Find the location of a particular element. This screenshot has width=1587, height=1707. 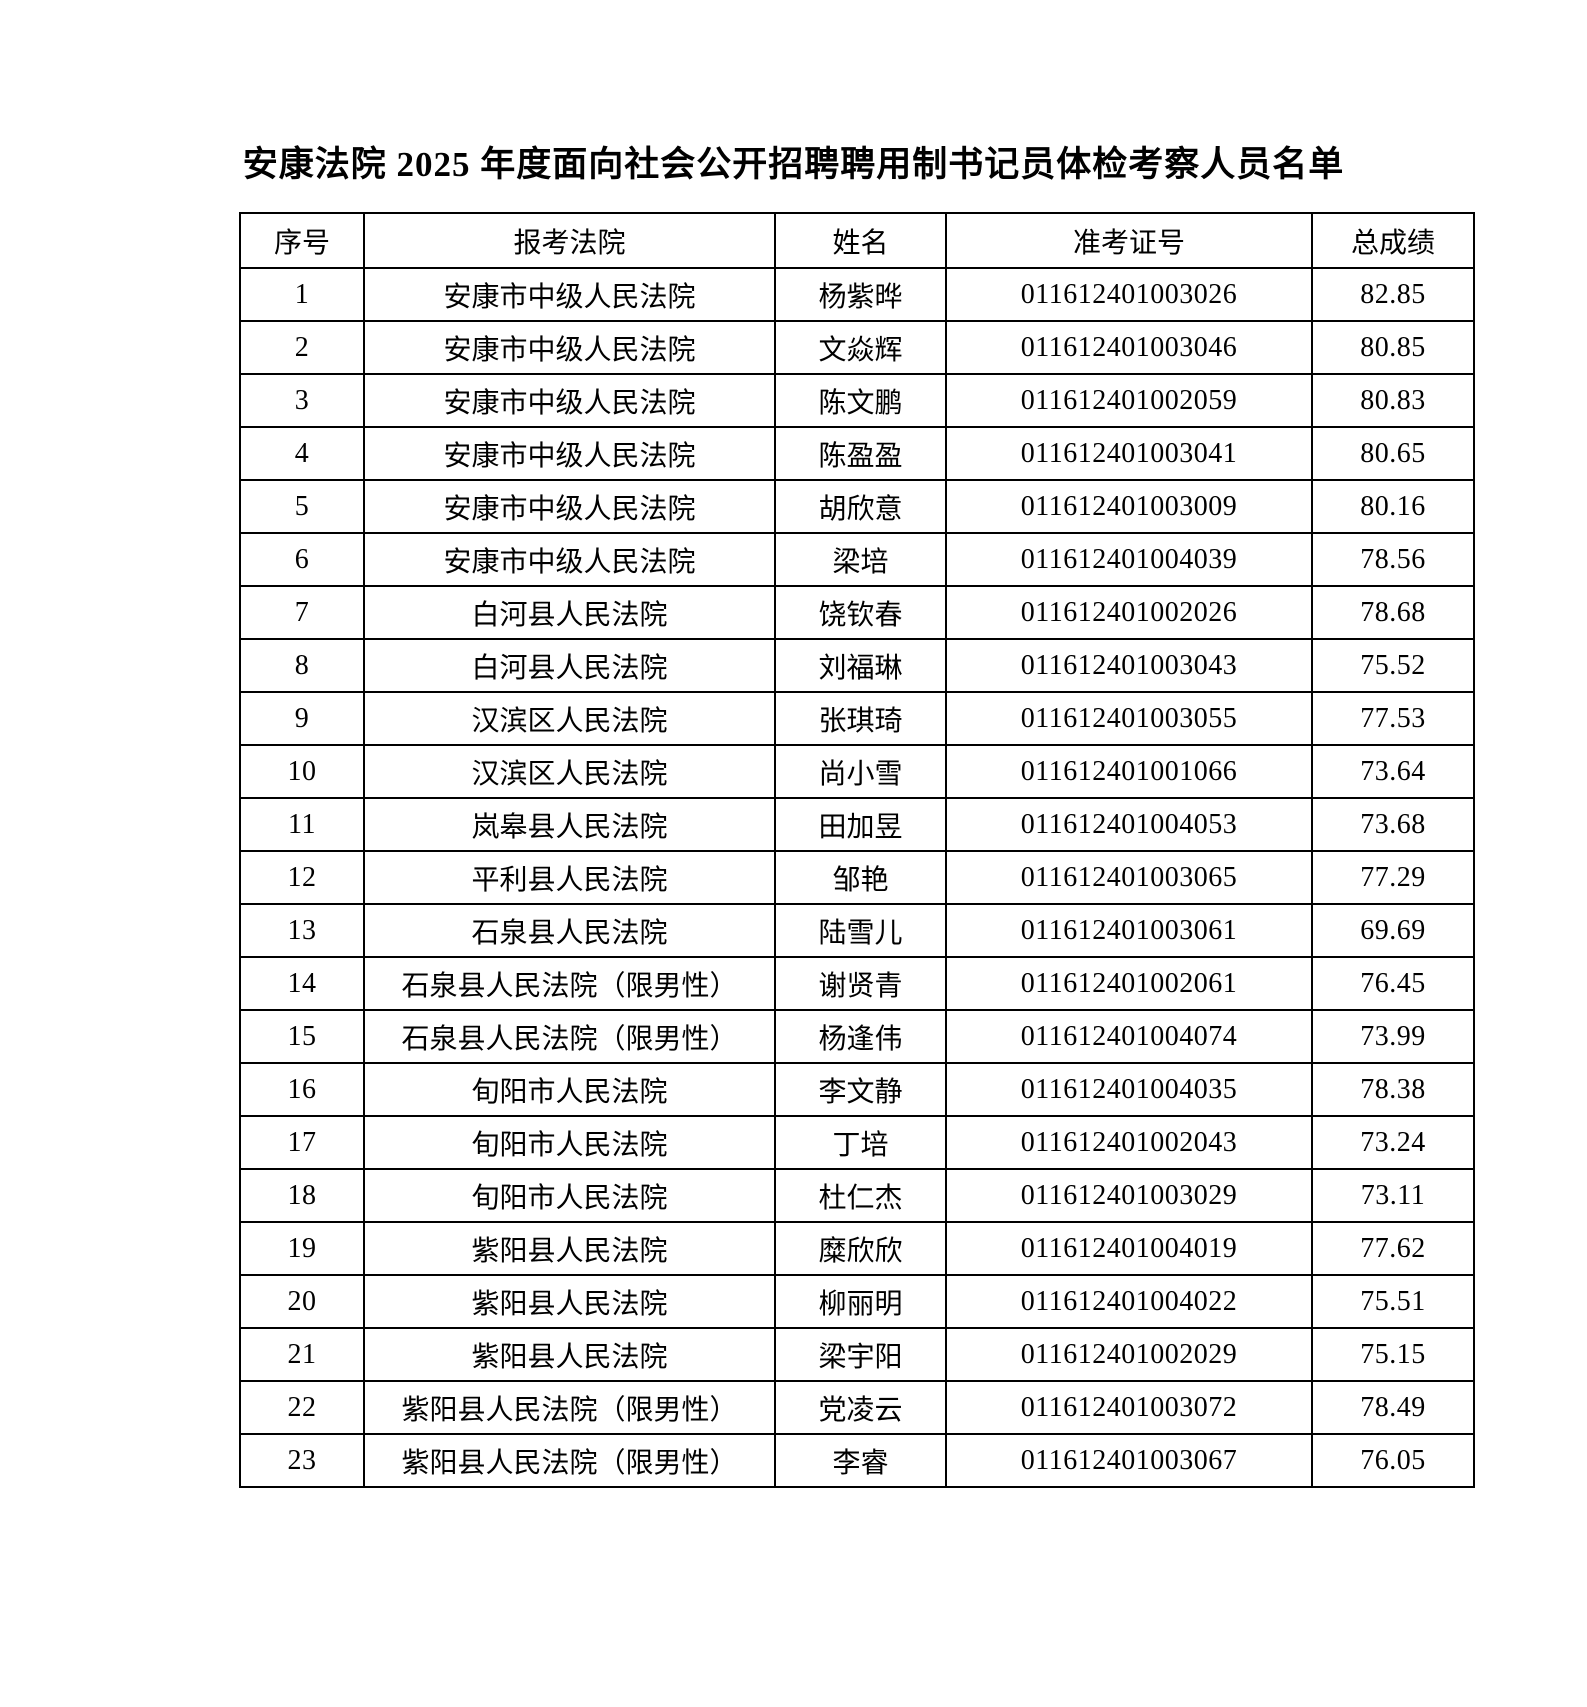

cell-ticket: 011612401001066 is located at coordinates (1129, 771).